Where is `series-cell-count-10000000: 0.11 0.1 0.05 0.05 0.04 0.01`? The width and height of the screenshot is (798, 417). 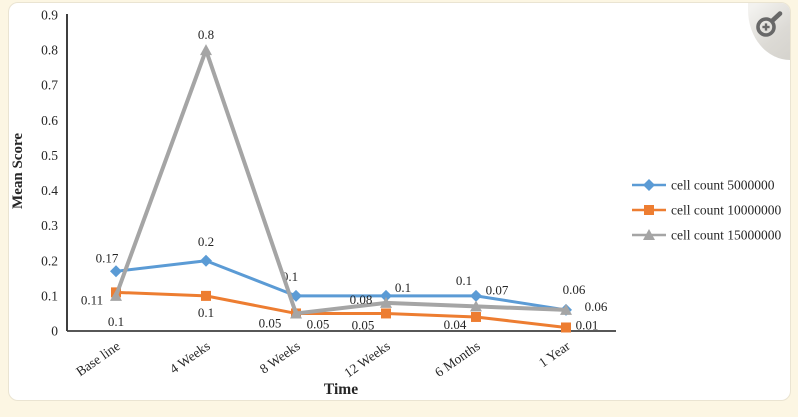 series-cell-count-10000000: 0.11 0.1 0.05 0.05 0.04 0.01 is located at coordinates (340, 310).